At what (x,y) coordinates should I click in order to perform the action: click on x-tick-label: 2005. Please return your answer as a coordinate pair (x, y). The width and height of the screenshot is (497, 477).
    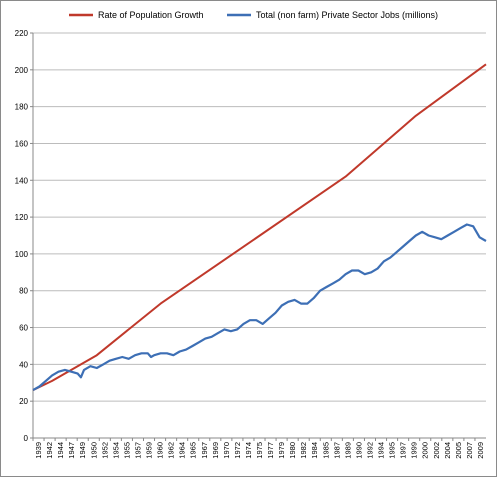
    Looking at the image, I should click on (458, 450).